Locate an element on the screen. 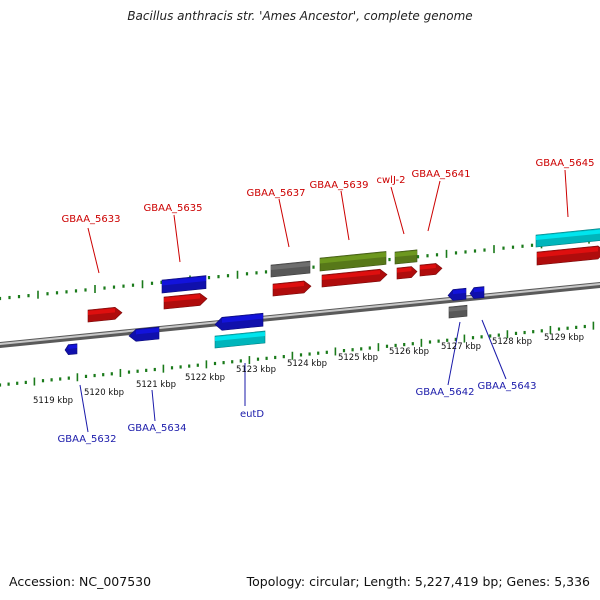 Image resolution: width=600 pixels, height=600 pixels. gene-label: GBAA_5641 is located at coordinates (440, 174).